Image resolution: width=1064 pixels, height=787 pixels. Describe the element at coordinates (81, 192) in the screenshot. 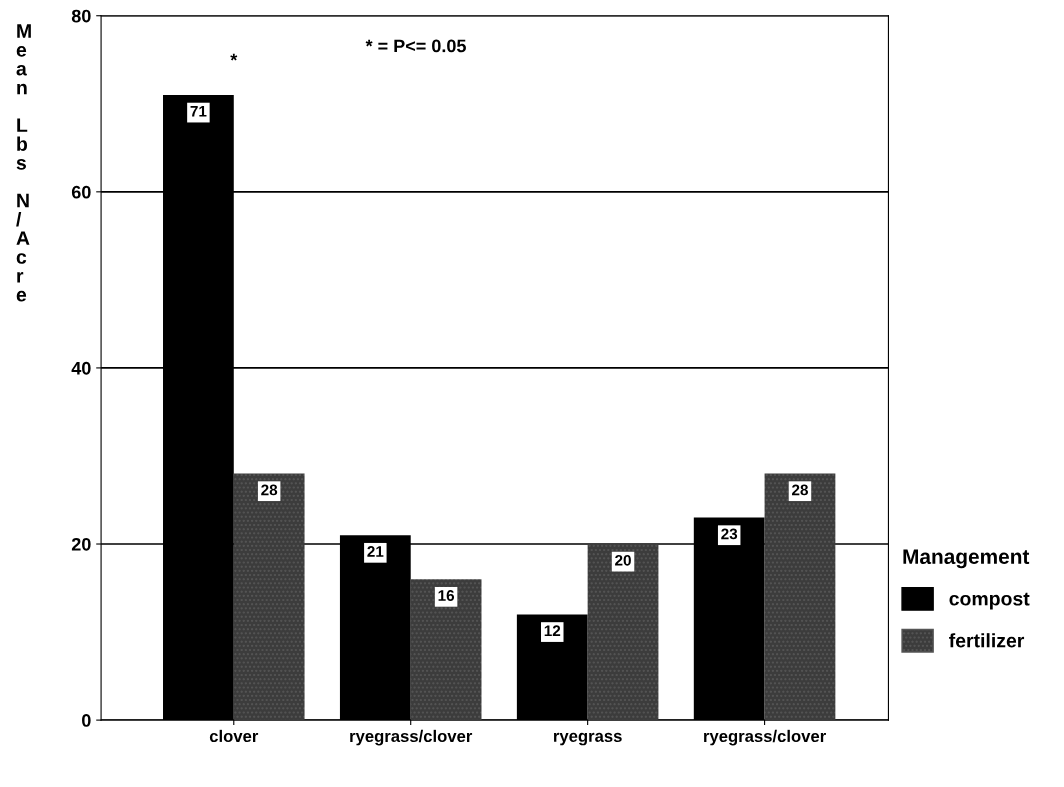

I see `y-tick-label: 60` at that location.